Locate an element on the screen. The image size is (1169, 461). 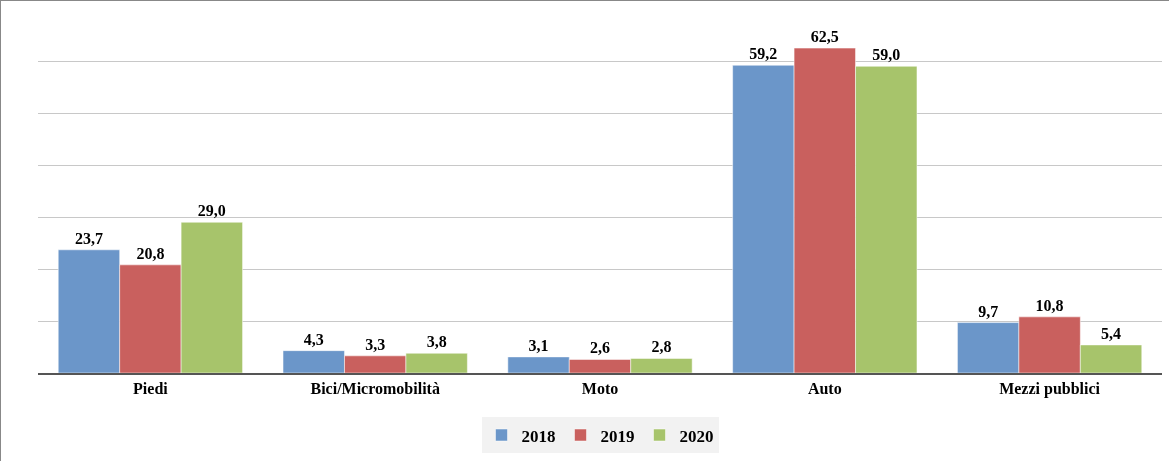
x-tick-label: Mezzi pubblici is located at coordinates (1050, 389).